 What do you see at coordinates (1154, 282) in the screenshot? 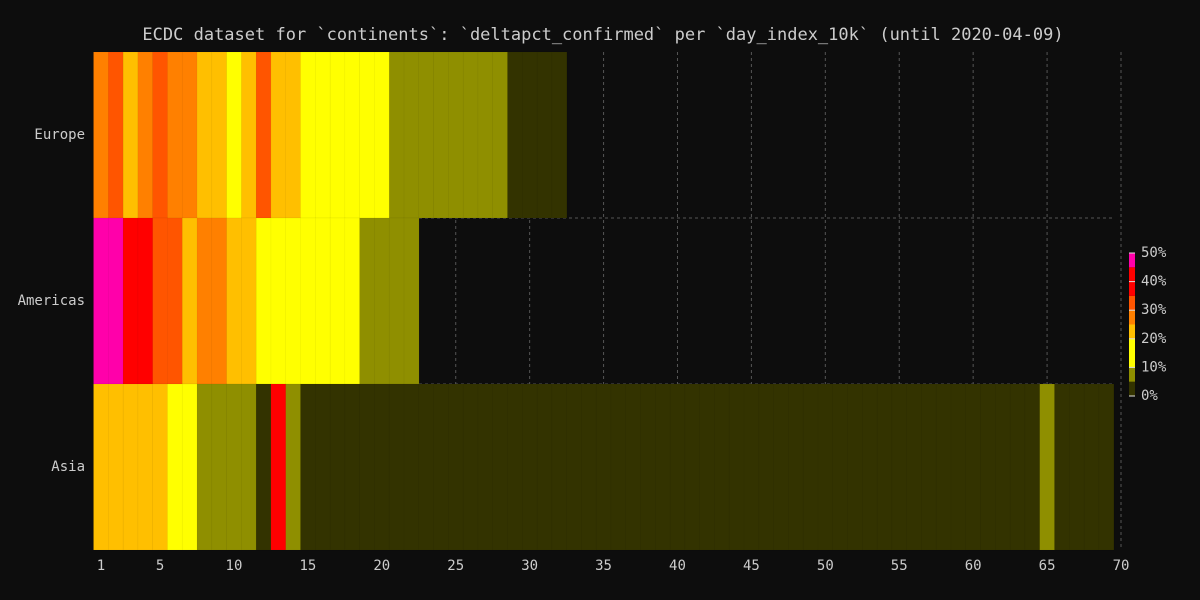
I see `colorbar-tick-label: 40%` at bounding box center [1154, 282].